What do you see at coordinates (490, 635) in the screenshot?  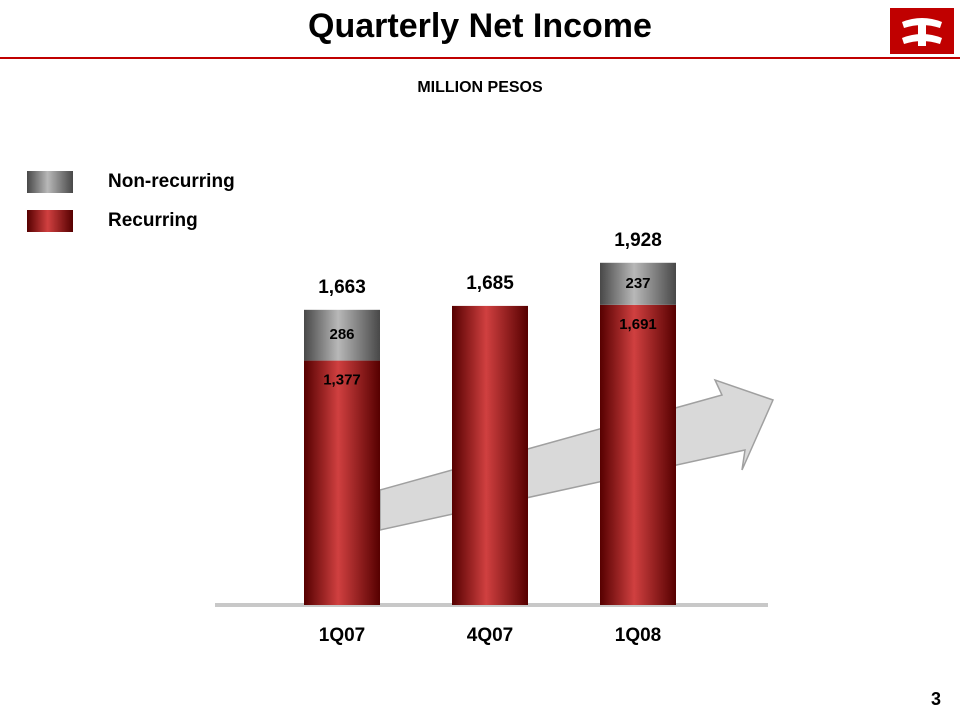 I see `x-tick-label: 4Q07` at bounding box center [490, 635].